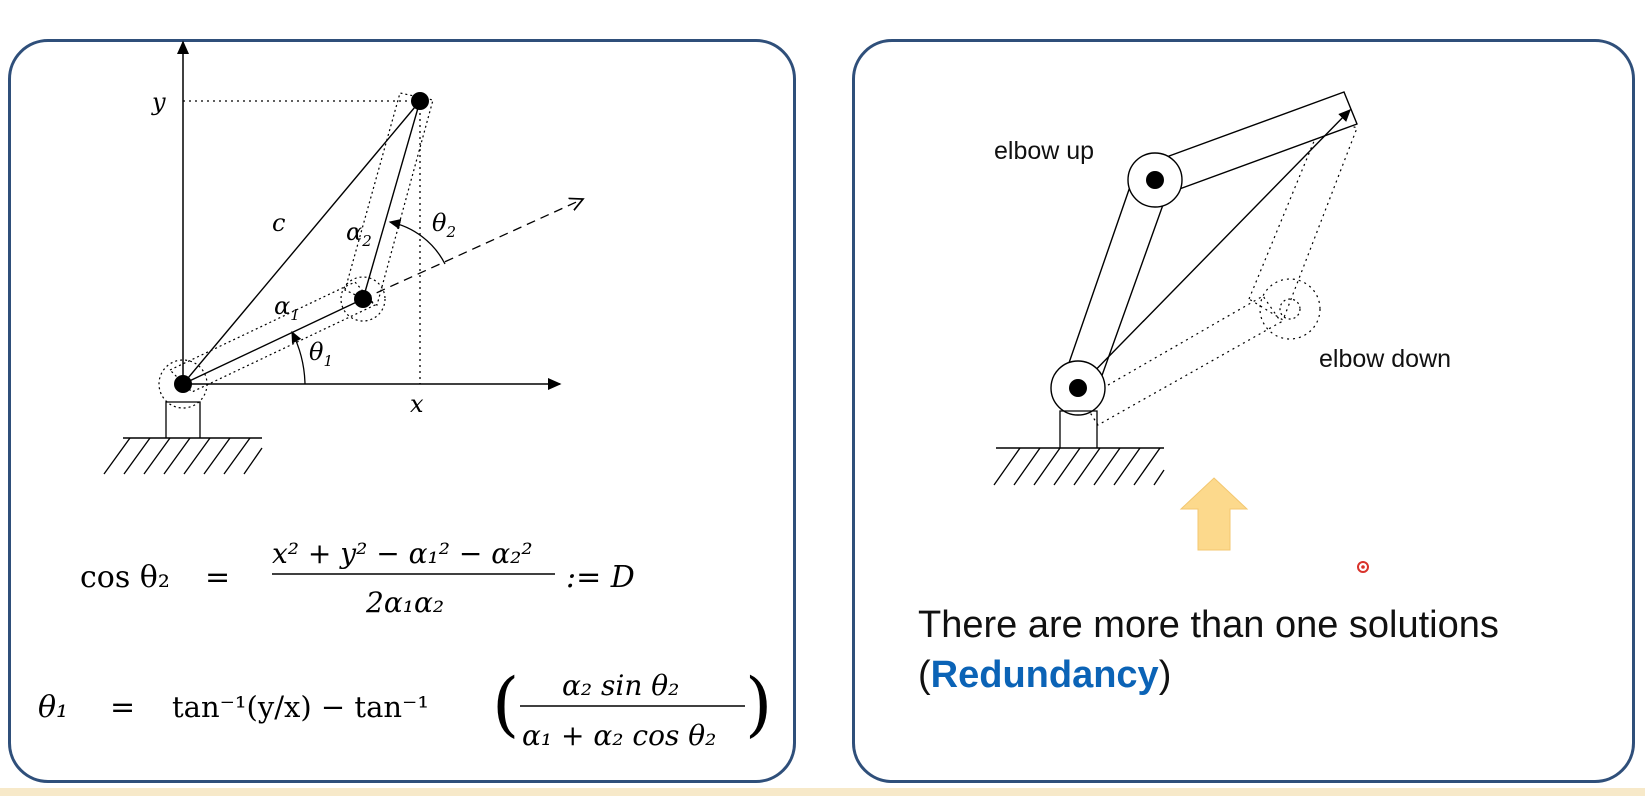 The image size is (1645, 796). Describe the element at coordinates (300, 707) in the screenshot. I see `eq2-term1: tan⁻¹(y/x) − tan⁻¹` at that location.